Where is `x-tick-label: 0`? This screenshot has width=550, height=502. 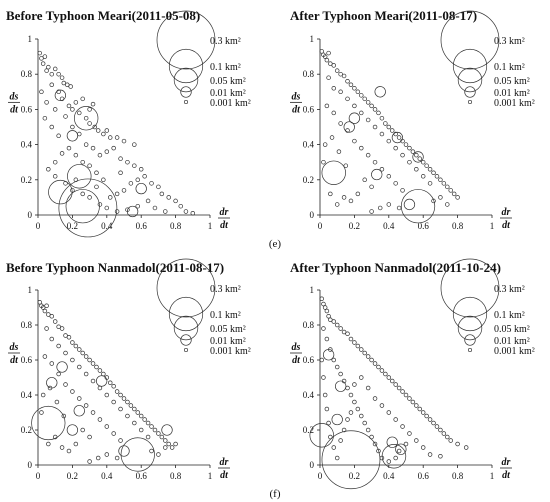 x-tick-label: 0 is located at coordinates (38, 226).